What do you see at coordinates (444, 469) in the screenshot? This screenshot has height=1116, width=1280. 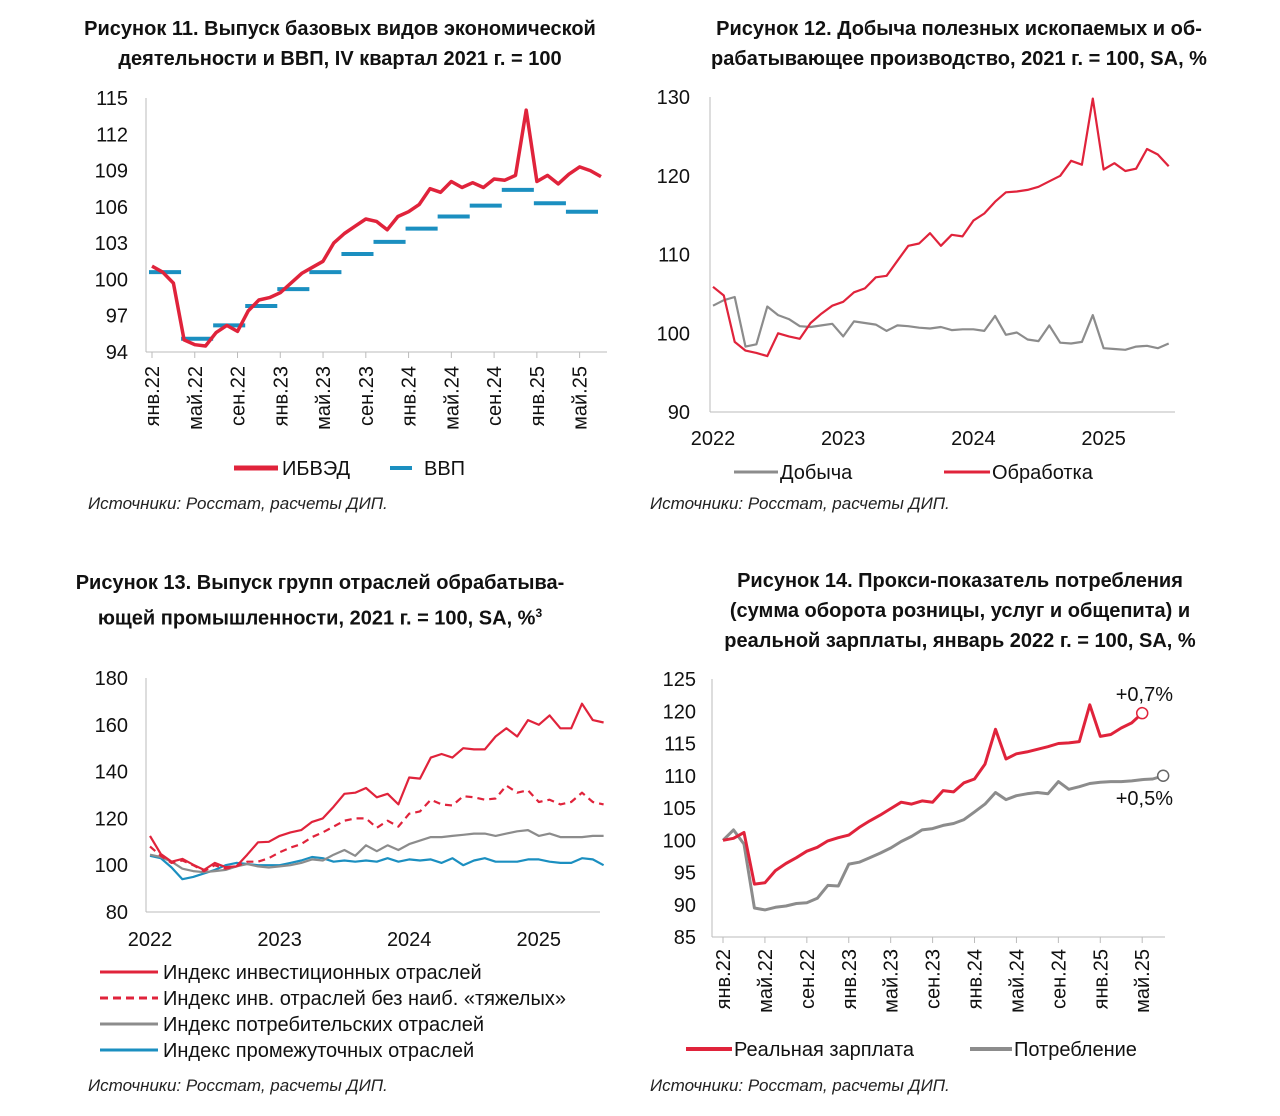 I see `legend-label-gdp: ВВП` at bounding box center [444, 469].